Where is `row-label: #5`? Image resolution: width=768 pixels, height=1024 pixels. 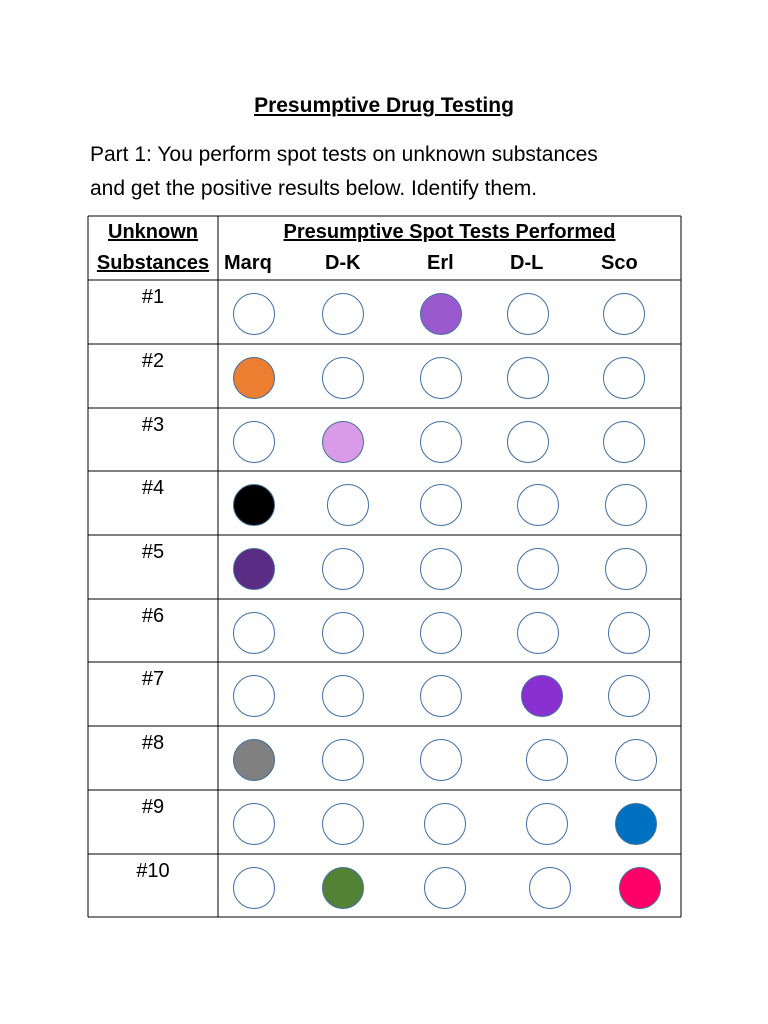
row-label: #5 is located at coordinates (153, 552).